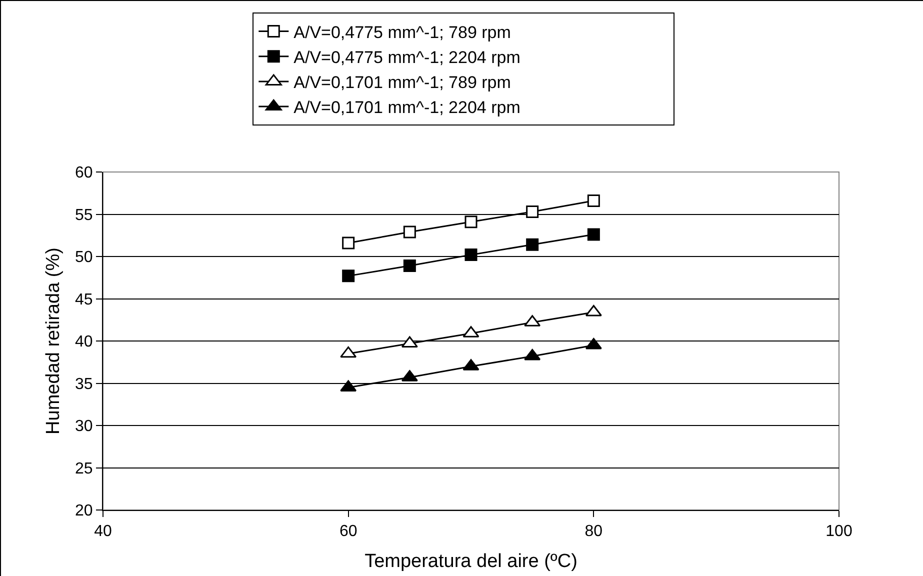  I want to click on y-tick-label: 35, so click(84, 384).